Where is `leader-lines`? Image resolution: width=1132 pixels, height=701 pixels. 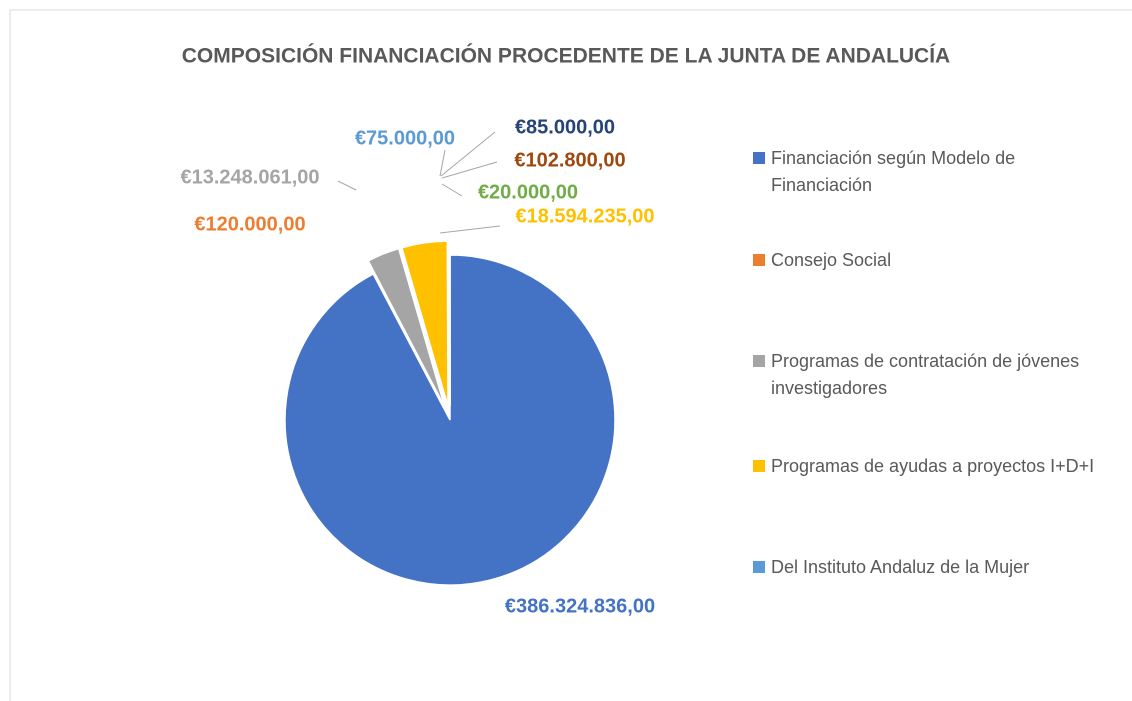
leader-lines is located at coordinates (419, 182).